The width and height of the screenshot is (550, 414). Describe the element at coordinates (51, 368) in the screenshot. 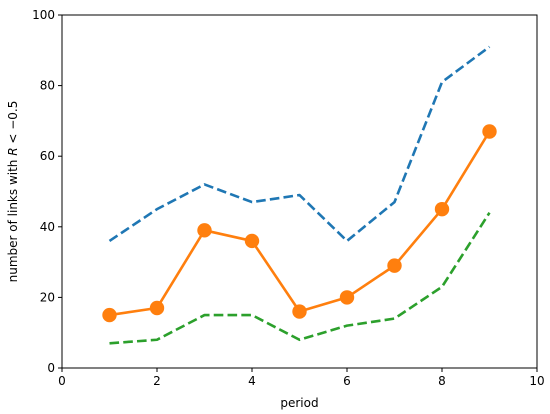

I see `y-tick-label: 0` at that location.